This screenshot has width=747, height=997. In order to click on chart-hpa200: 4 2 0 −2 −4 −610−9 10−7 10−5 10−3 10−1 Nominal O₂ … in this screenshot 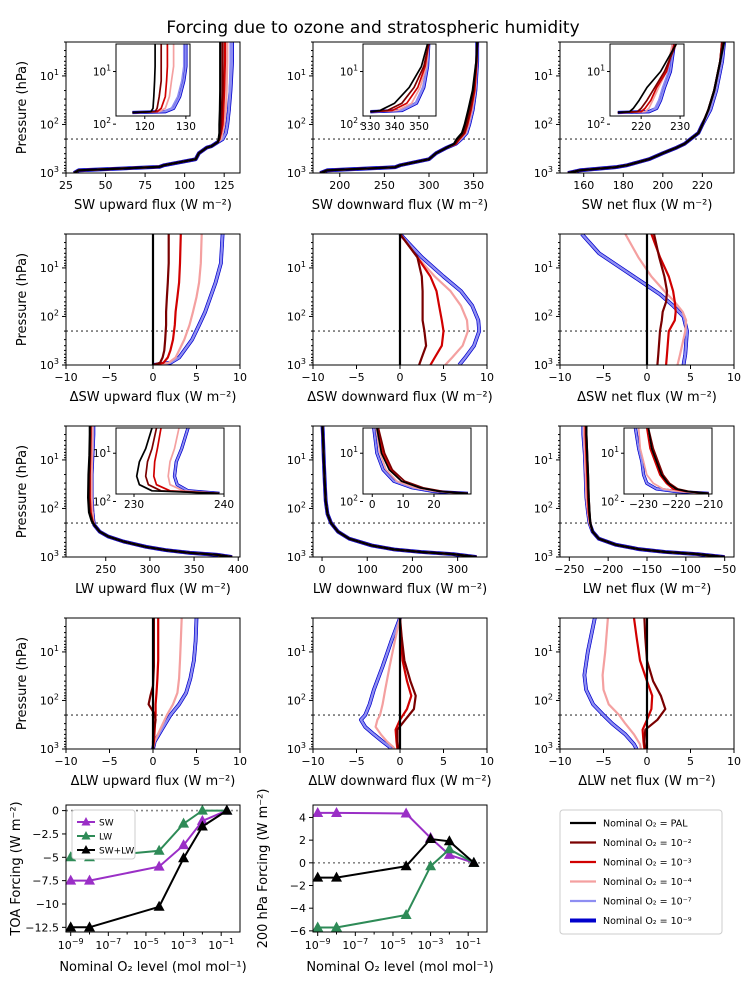, I will do `click(375, 882)`.